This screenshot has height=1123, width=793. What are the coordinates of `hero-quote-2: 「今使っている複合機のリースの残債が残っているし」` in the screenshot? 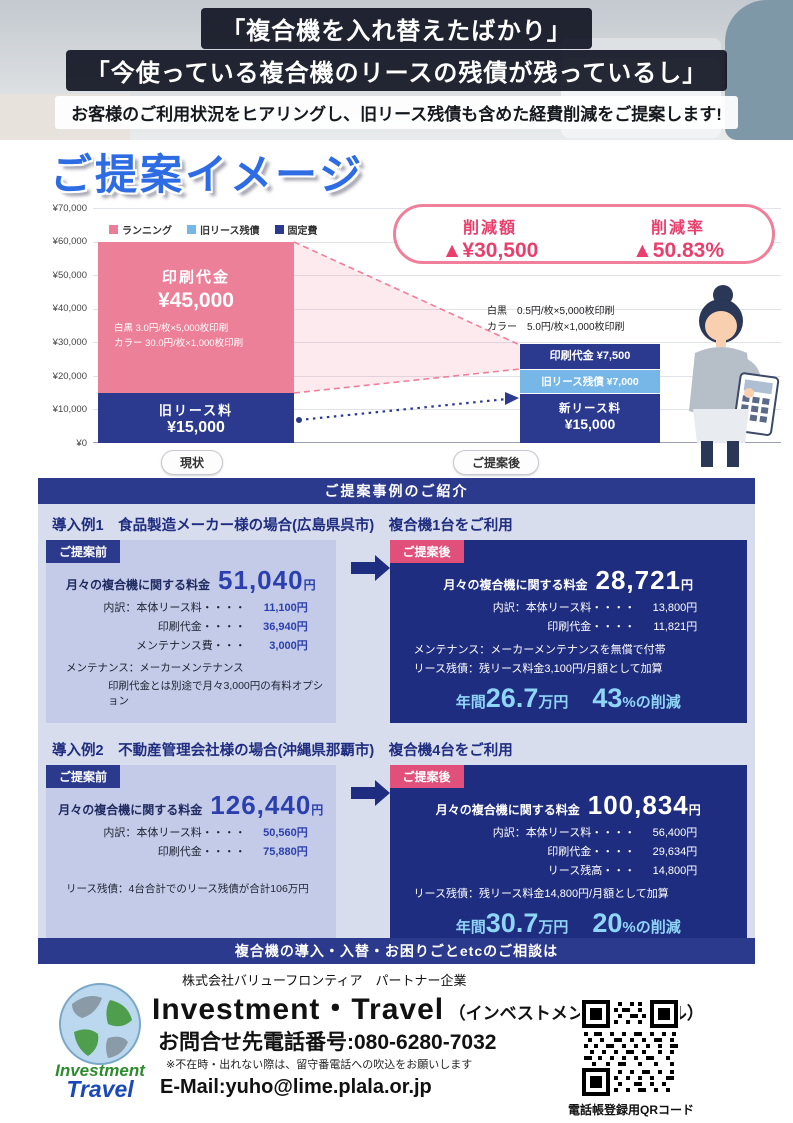 It's located at (396, 70).